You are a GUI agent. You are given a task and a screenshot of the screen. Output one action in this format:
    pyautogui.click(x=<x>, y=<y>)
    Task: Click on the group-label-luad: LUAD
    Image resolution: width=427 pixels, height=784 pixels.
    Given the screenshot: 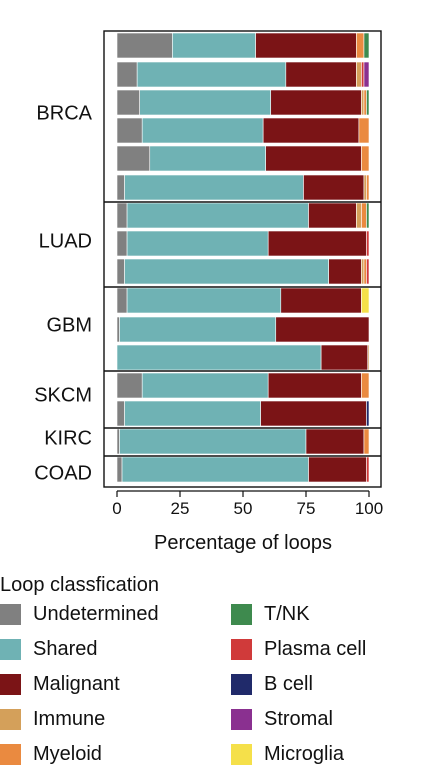 What is the action you would take?
    pyautogui.click(x=65, y=241)
    